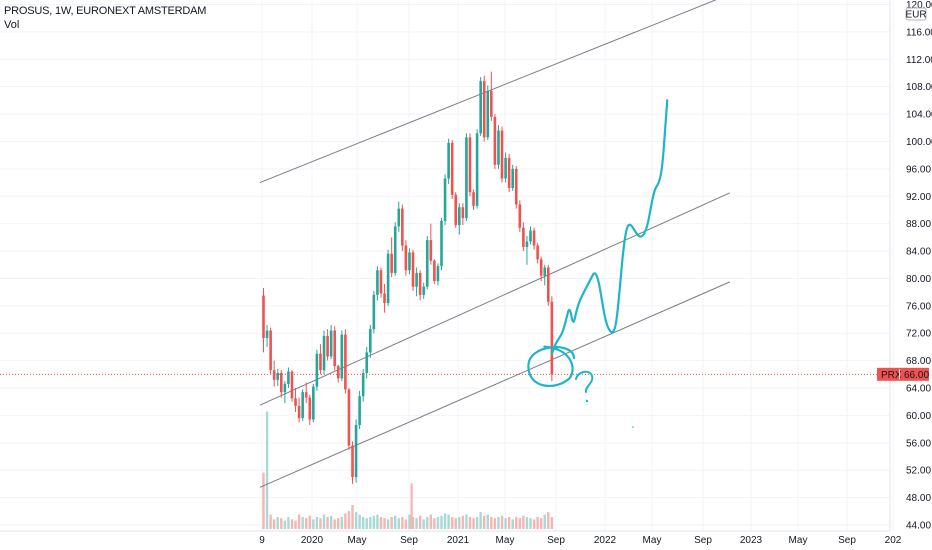 The height and width of the screenshot is (550, 932). I want to click on price-tick-label: 84.00, so click(918, 252).